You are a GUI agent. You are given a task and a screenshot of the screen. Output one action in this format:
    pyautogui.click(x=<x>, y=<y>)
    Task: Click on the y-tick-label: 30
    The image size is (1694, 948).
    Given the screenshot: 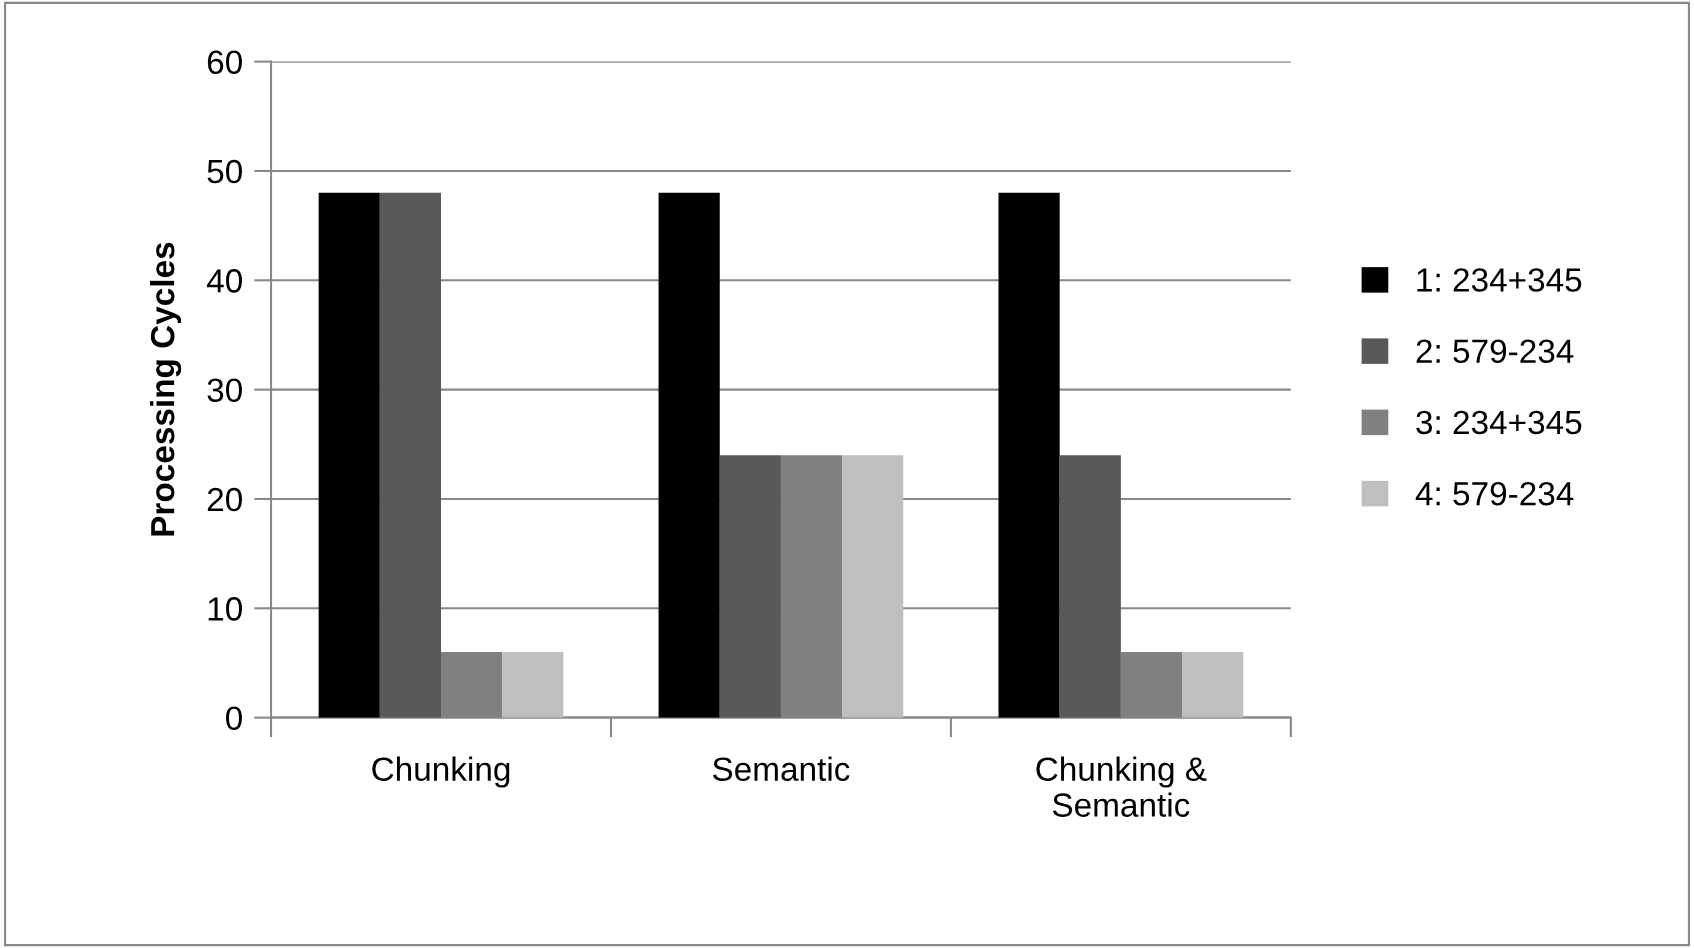 What is the action you would take?
    pyautogui.click(x=224, y=390)
    